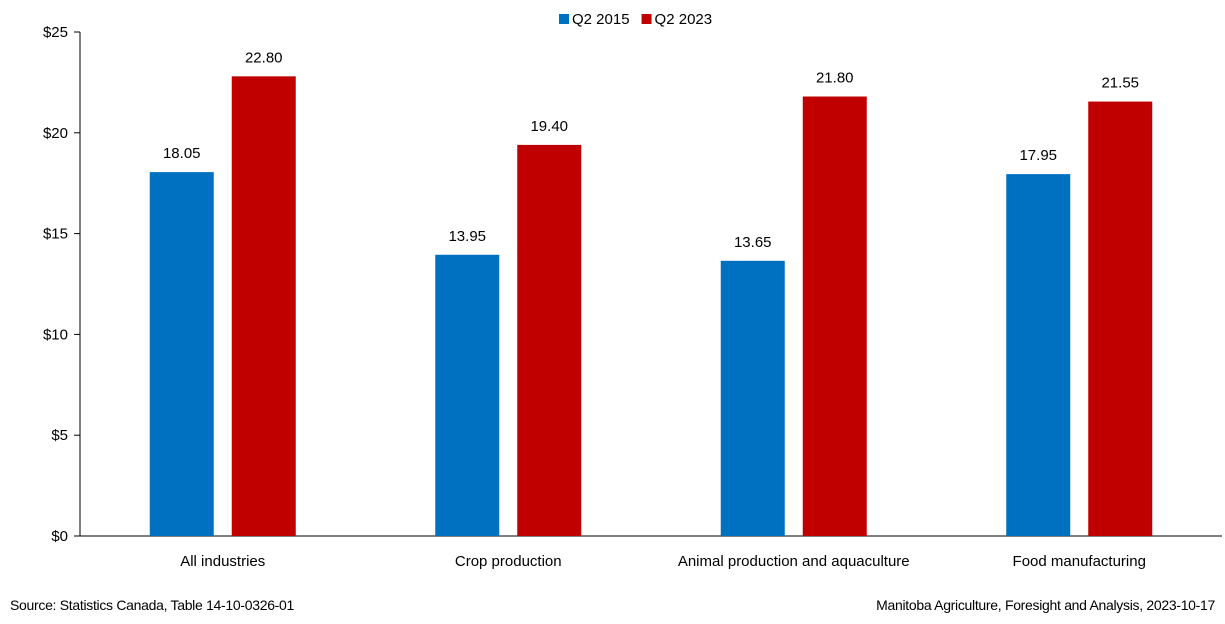 This screenshot has height=624, width=1225. Describe the element at coordinates (1120, 83) in the screenshot. I see `data-label: 21.55` at that location.